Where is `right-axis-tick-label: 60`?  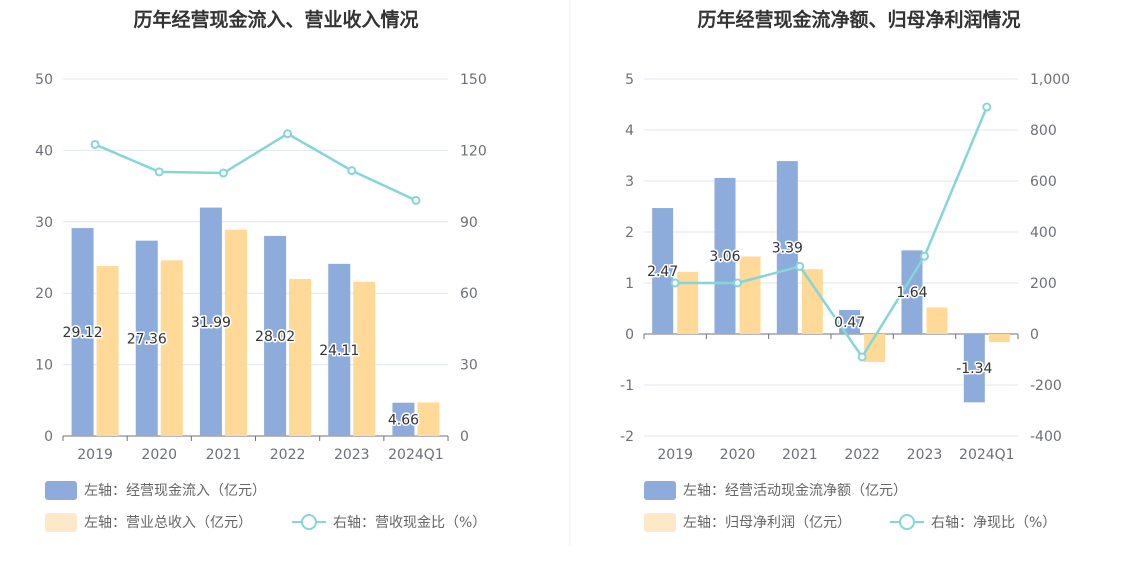
right-axis-tick-label: 60 is located at coordinates (469, 294).